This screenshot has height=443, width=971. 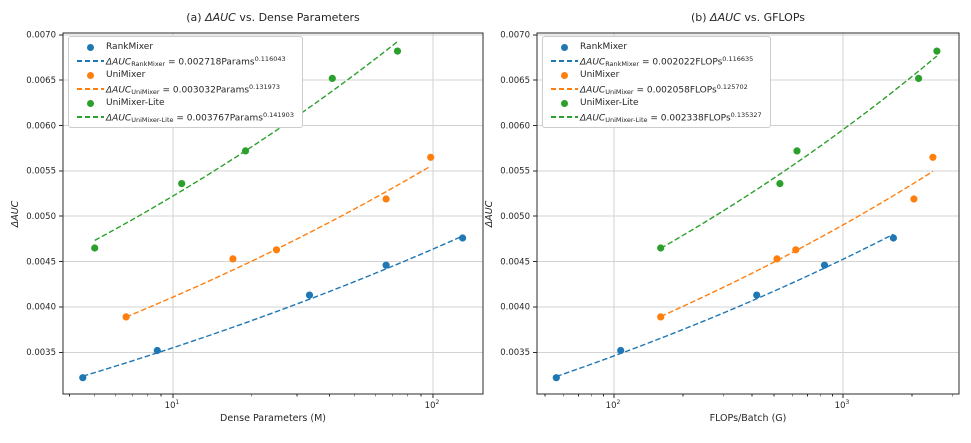 I want to click on panel-a-x-axis-label: Dense Parameters (M), so click(x=273, y=418).